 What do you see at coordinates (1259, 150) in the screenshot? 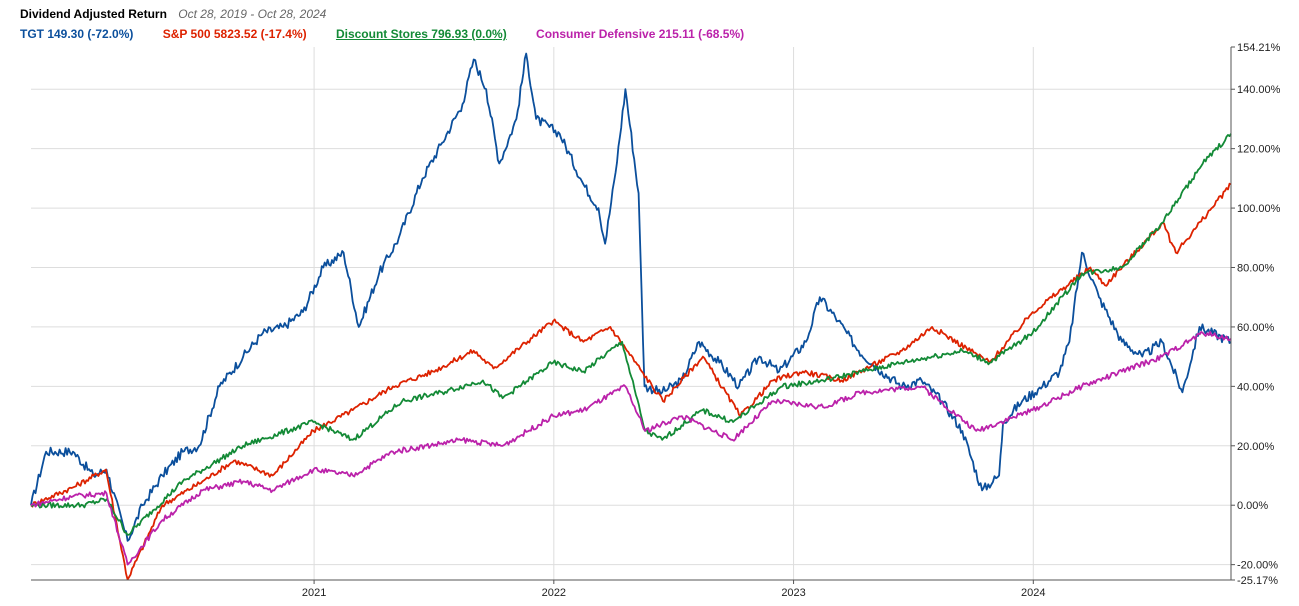
I see `y-tick-label: 120.00%` at bounding box center [1259, 150].